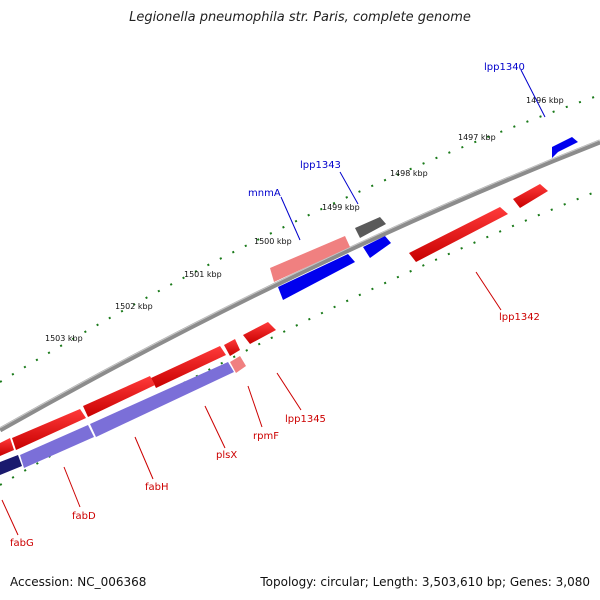 The image size is (600, 600). What do you see at coordinates (320, 165) in the screenshot?
I see `label-lpp1343: lpp1343` at bounding box center [320, 165].